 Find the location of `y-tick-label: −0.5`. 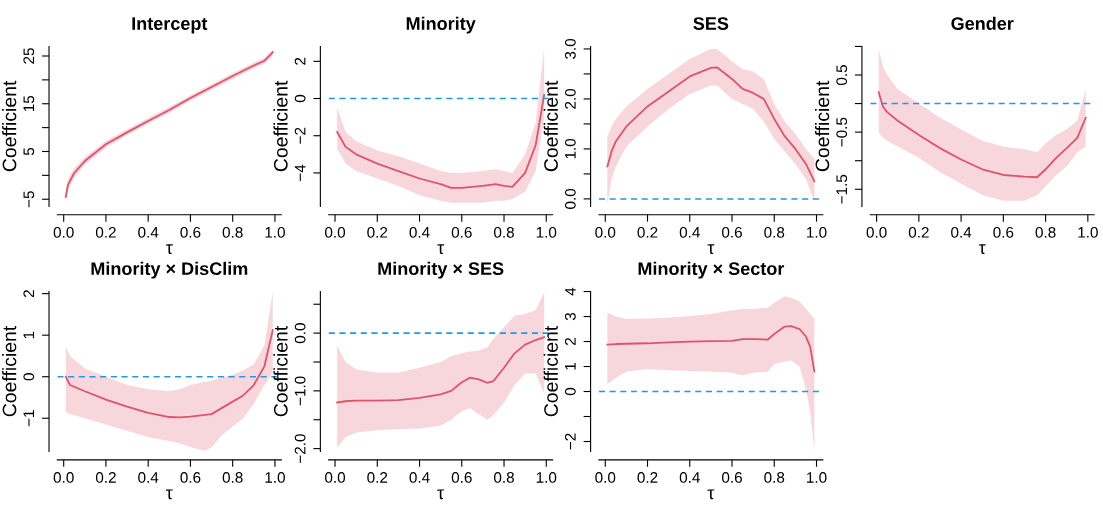

y-tick-label: −0.5 is located at coordinates (842, 132).